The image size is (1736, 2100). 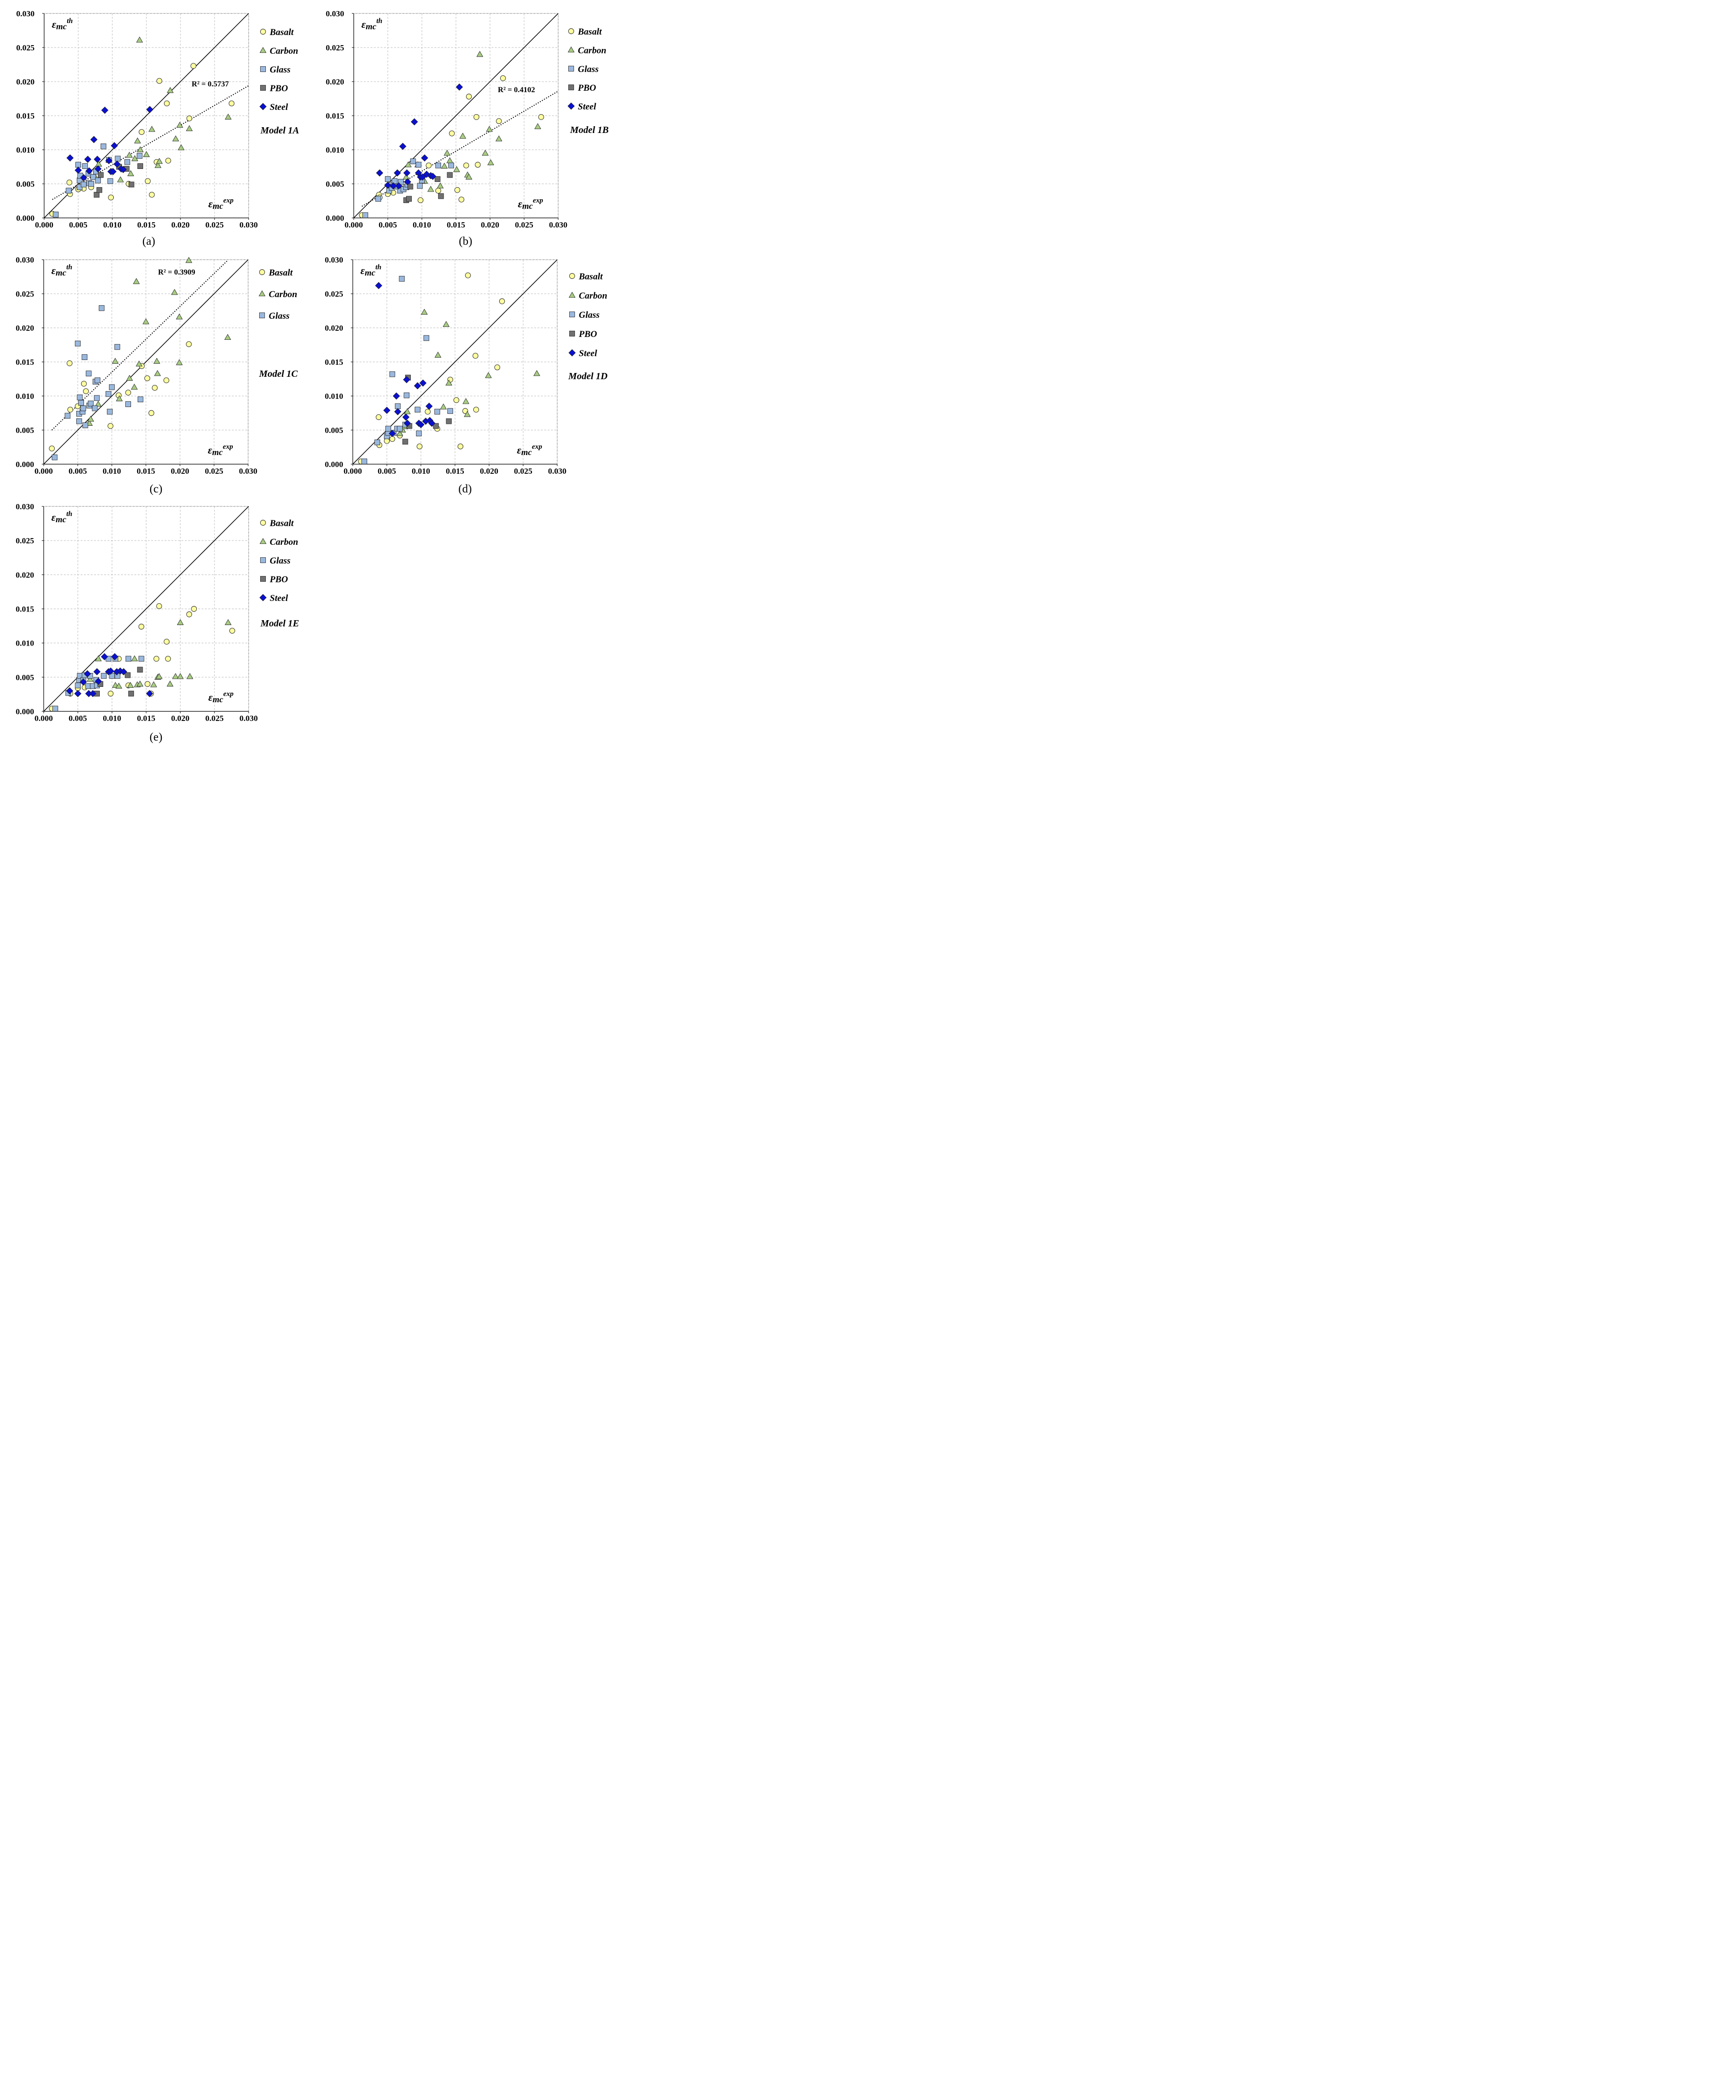 What do you see at coordinates (465, 242) in the screenshot?
I see `panel-label: (b)` at bounding box center [465, 242].